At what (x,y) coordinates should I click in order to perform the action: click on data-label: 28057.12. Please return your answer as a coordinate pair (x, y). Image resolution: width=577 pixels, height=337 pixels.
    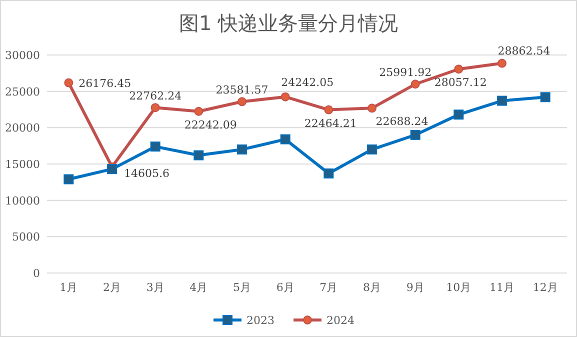
    Looking at the image, I should click on (460, 83).